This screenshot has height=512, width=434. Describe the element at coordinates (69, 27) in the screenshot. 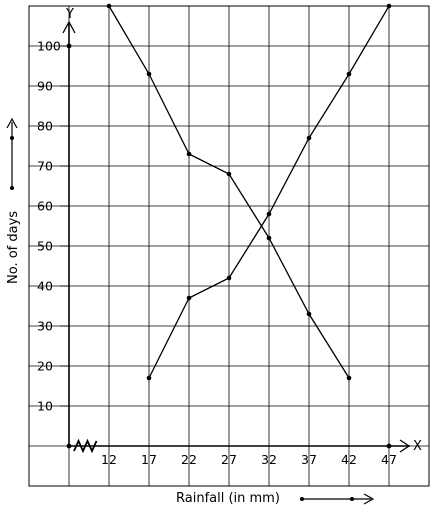

I see `y-axis-arrowhead` at that location.